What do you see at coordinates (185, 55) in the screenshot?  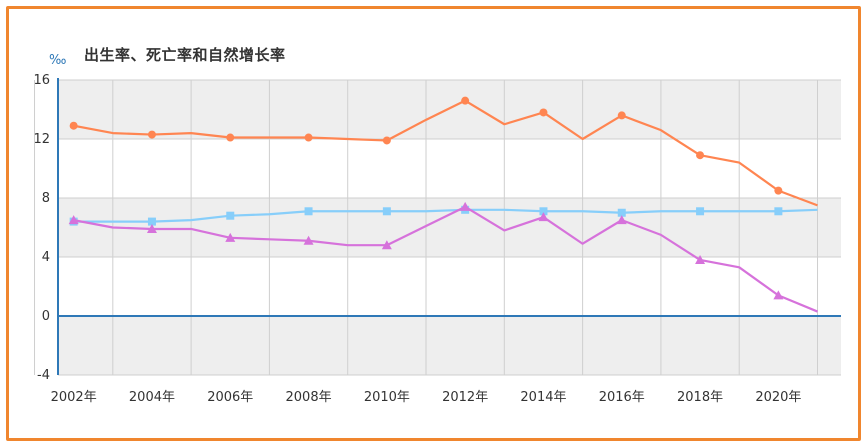 I see `chart-title: 出生率、死亡率和自然增长率` at bounding box center [185, 55].